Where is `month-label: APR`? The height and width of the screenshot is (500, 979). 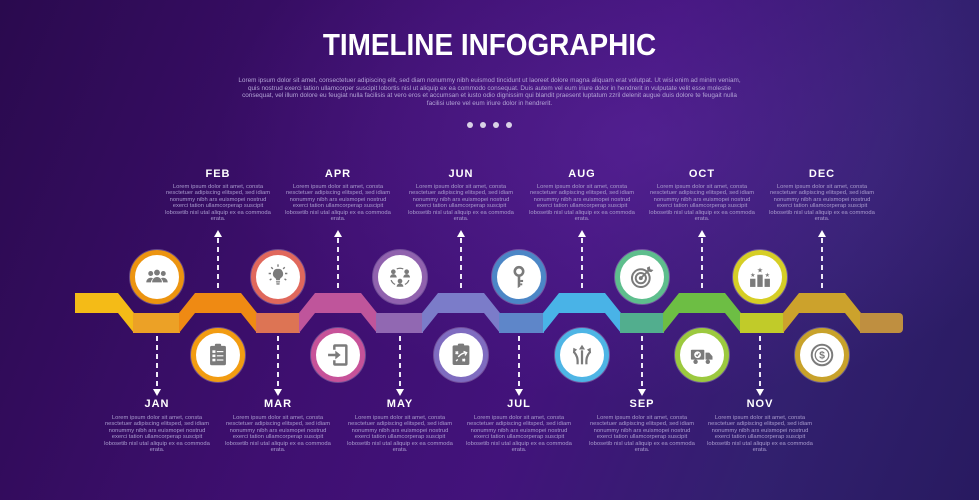
month-label: APR is located at coordinates (338, 174).